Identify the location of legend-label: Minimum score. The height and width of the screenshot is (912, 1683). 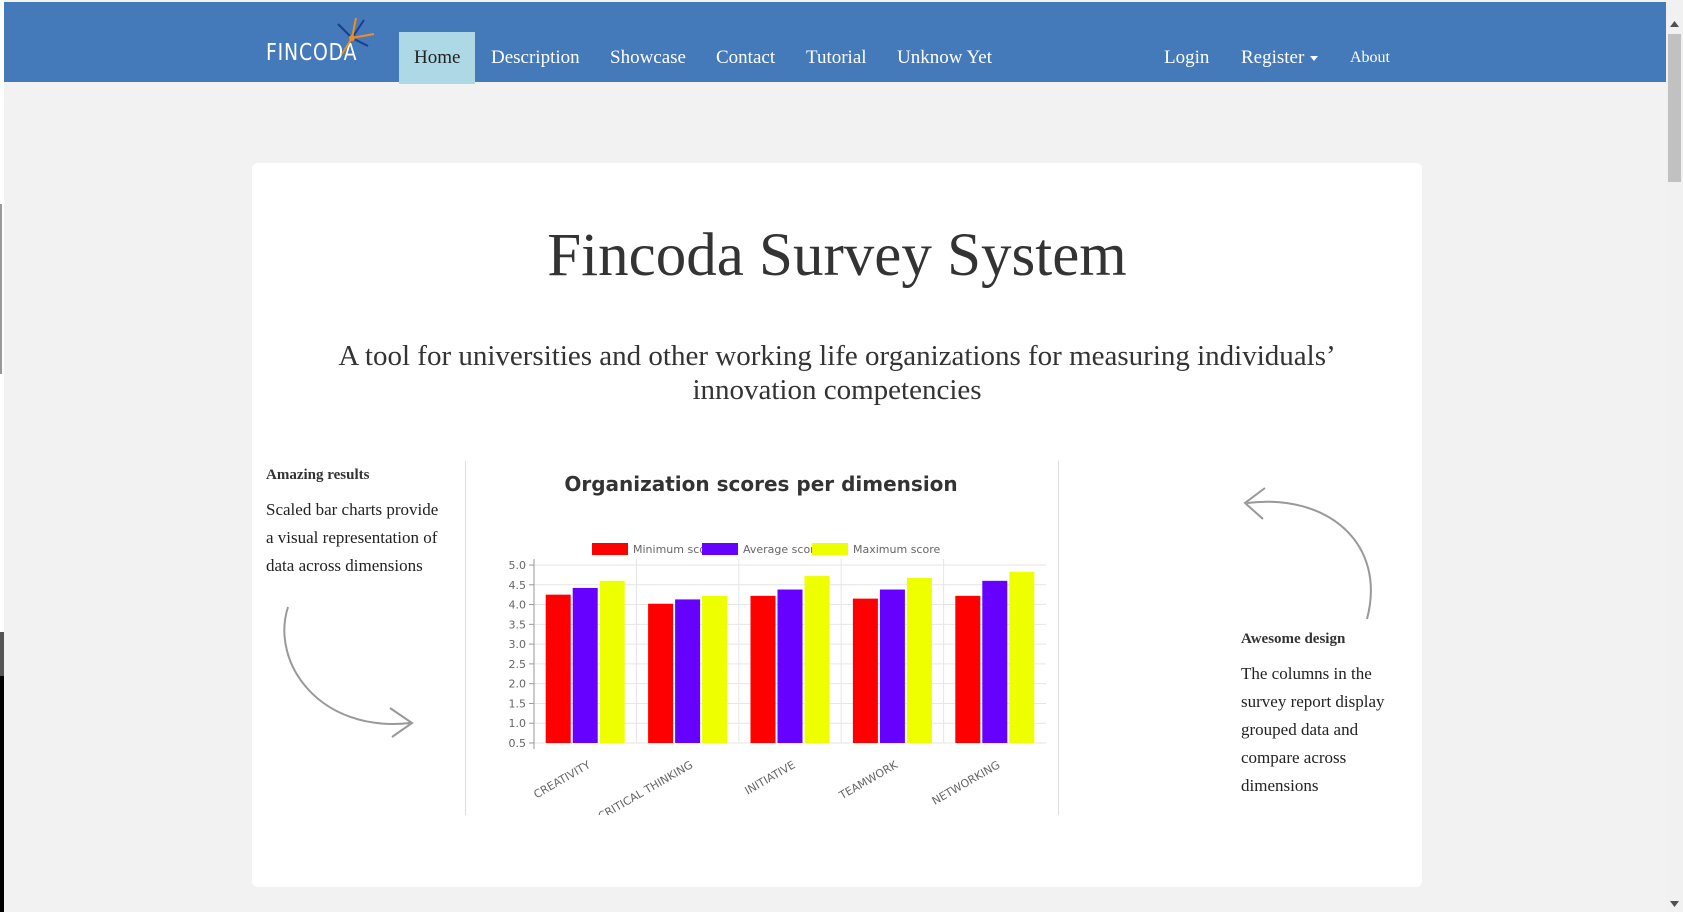
(675, 549).